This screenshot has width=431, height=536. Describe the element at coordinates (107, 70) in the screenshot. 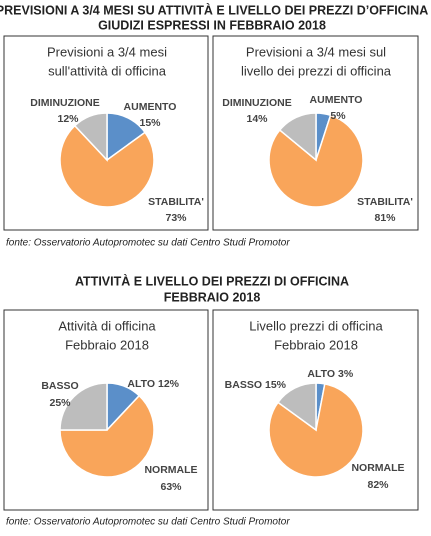

I see `chart-title: sull'attività di officina` at that location.